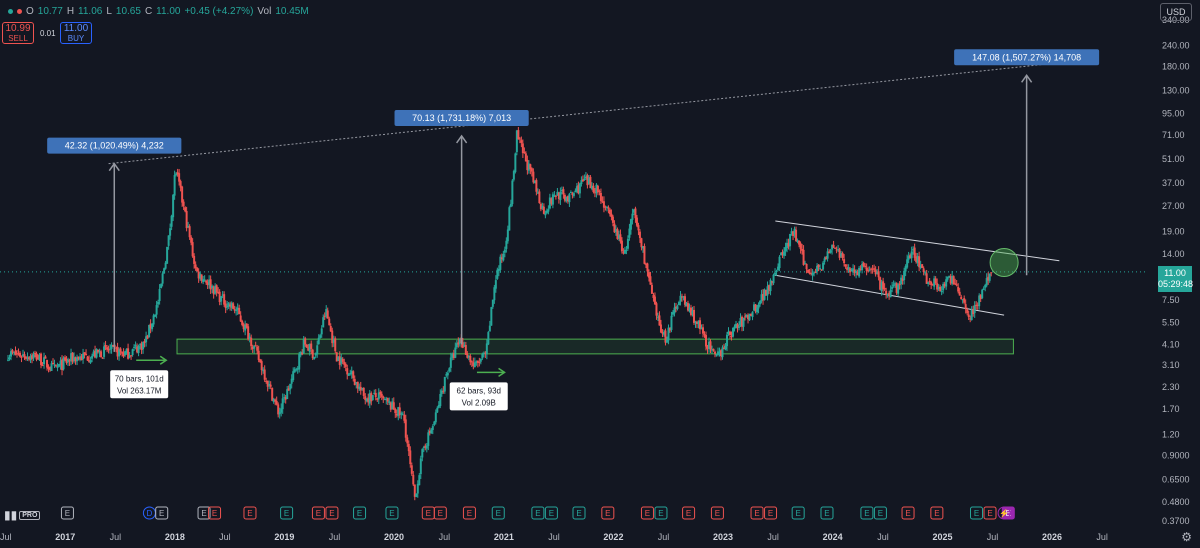  I want to click on sell-button: 10.99 SELL, so click(18, 33).